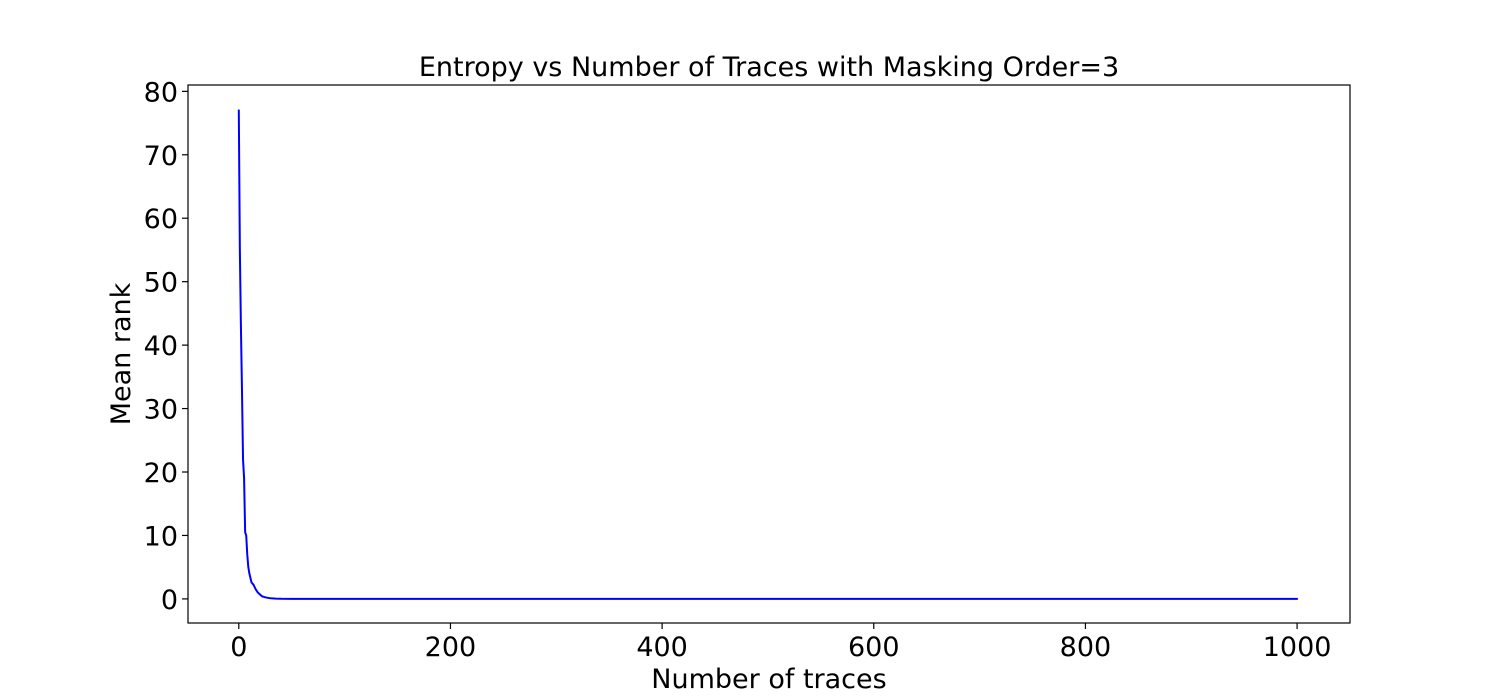 This screenshot has height=700, width=1500. What do you see at coordinates (161, 410) in the screenshot?
I see `y-tick-label: 30` at bounding box center [161, 410].